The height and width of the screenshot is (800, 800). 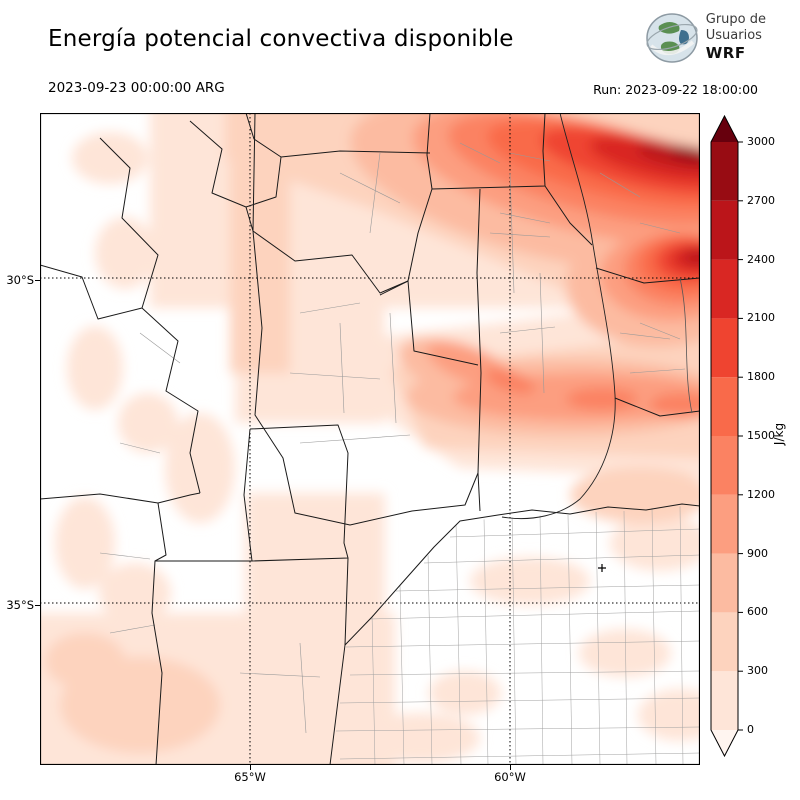 What do you see at coordinates (757, 553) in the screenshot?
I see `colorbar-tick-label: 900` at bounding box center [757, 553].